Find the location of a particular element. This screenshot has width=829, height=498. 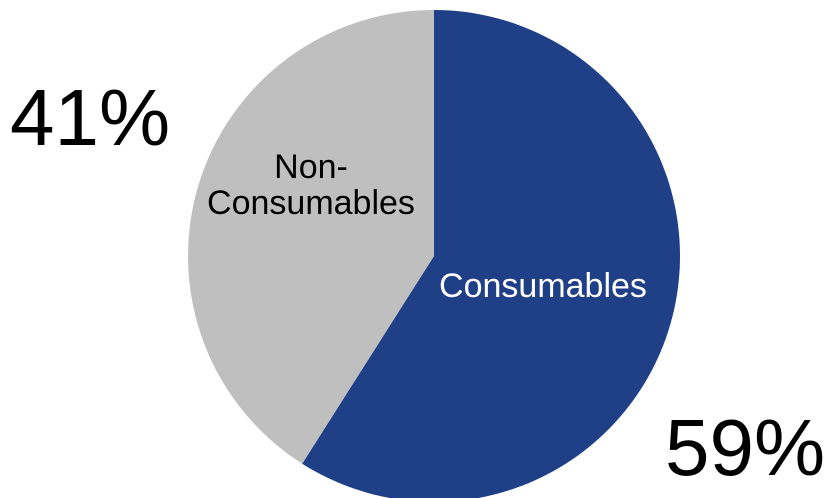

non-consumables-percent-label: 41% is located at coordinates (90, 117).